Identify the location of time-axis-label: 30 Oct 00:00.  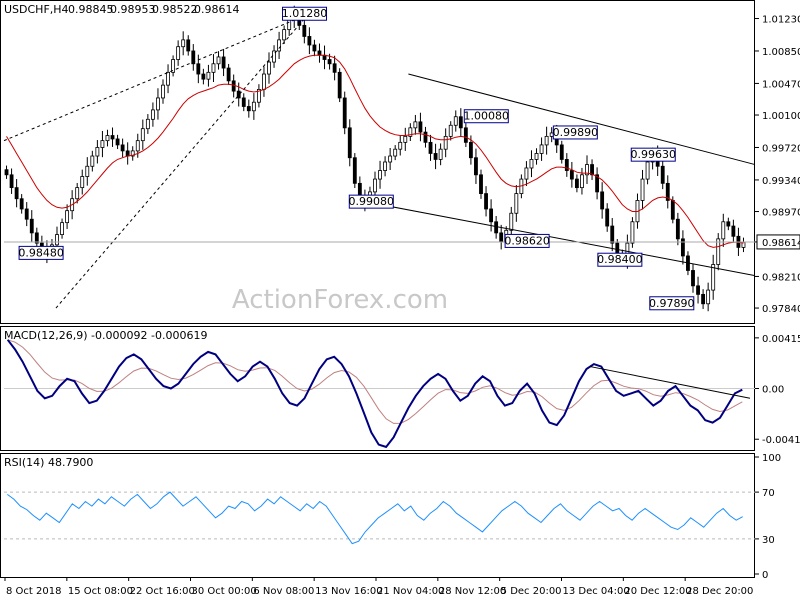
(224, 591).